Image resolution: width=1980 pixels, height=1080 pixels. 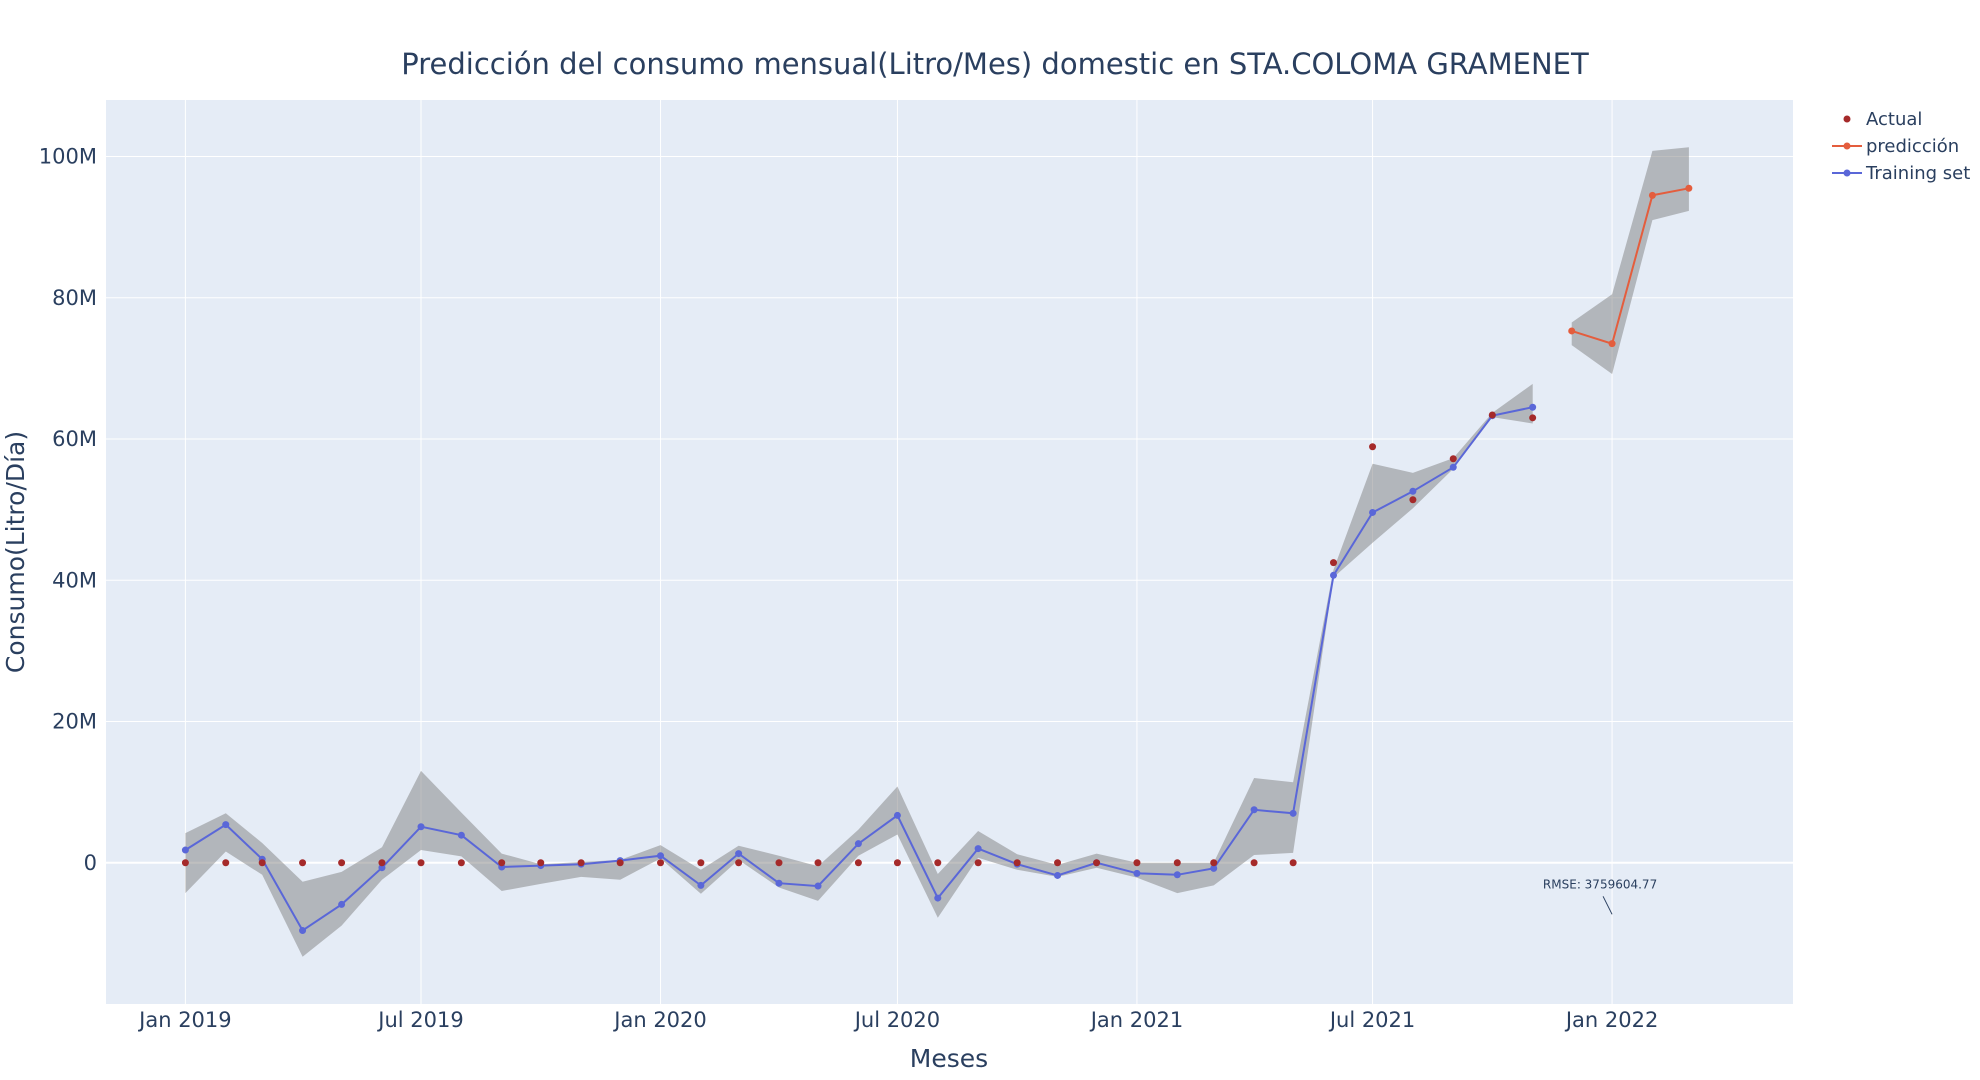 What do you see at coordinates (74, 439) in the screenshot?
I see `y-tick-label: 60M` at bounding box center [74, 439].